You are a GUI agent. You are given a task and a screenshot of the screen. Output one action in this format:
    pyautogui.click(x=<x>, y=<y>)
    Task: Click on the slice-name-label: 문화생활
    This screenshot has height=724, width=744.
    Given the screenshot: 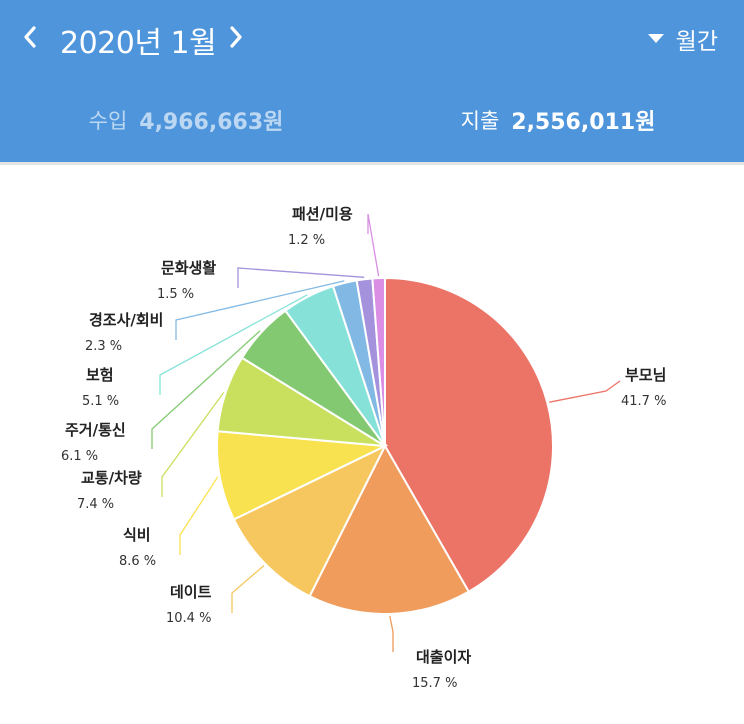 What is the action you would take?
    pyautogui.click(x=188, y=268)
    